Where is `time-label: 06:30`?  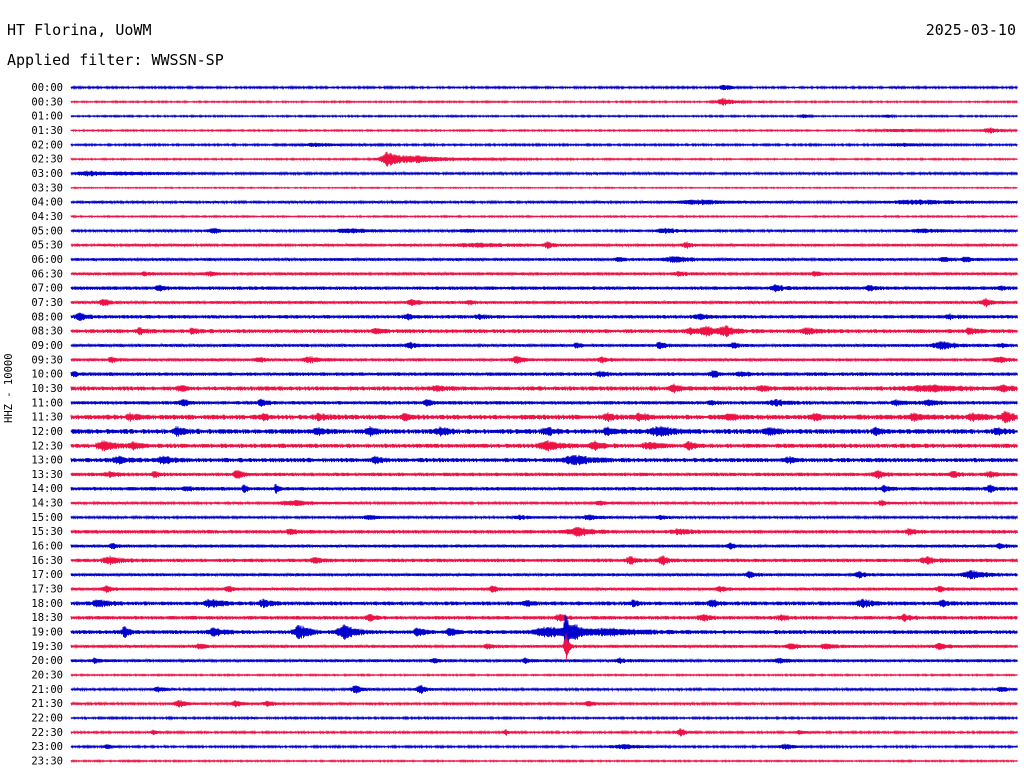 time-label: 06:30 is located at coordinates (47, 274).